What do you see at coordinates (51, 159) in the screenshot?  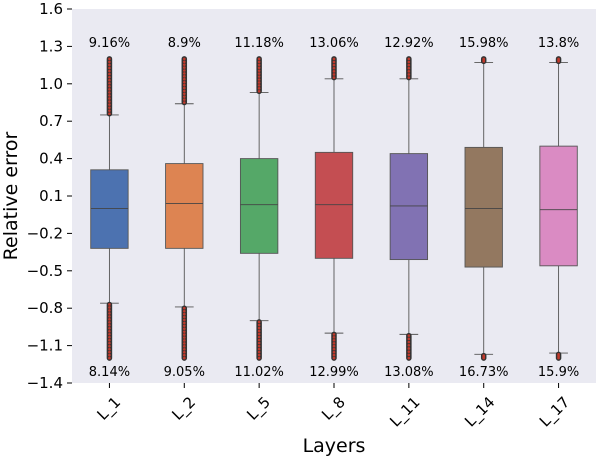 I see `y-tick-label: 0.4` at bounding box center [51, 159].